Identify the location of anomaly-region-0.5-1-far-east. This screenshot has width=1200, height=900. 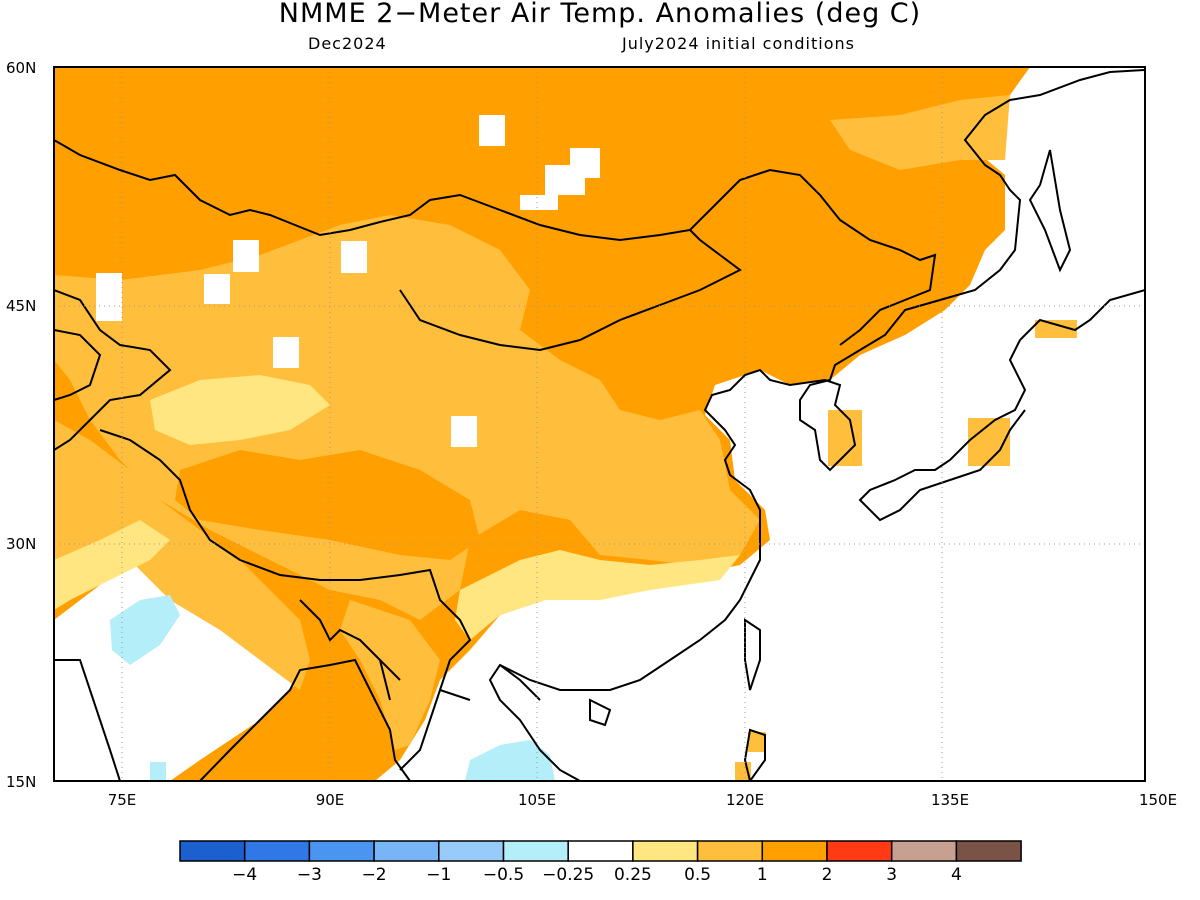
(920, 132).